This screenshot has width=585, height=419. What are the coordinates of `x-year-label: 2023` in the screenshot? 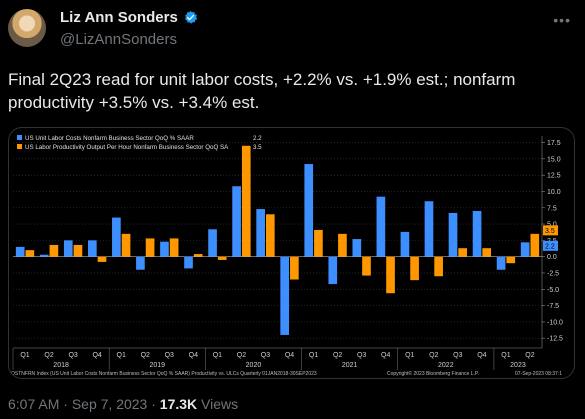 It's located at (518, 365).